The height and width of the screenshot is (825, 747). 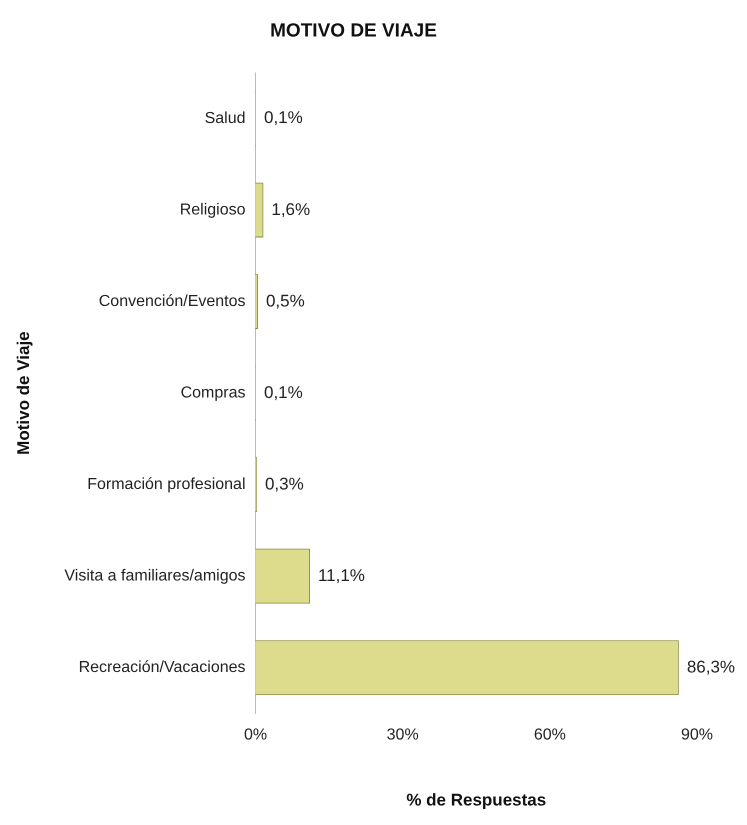 What do you see at coordinates (162, 667) in the screenshot?
I see `y-tick-label: Recreación/Vacaciones` at bounding box center [162, 667].